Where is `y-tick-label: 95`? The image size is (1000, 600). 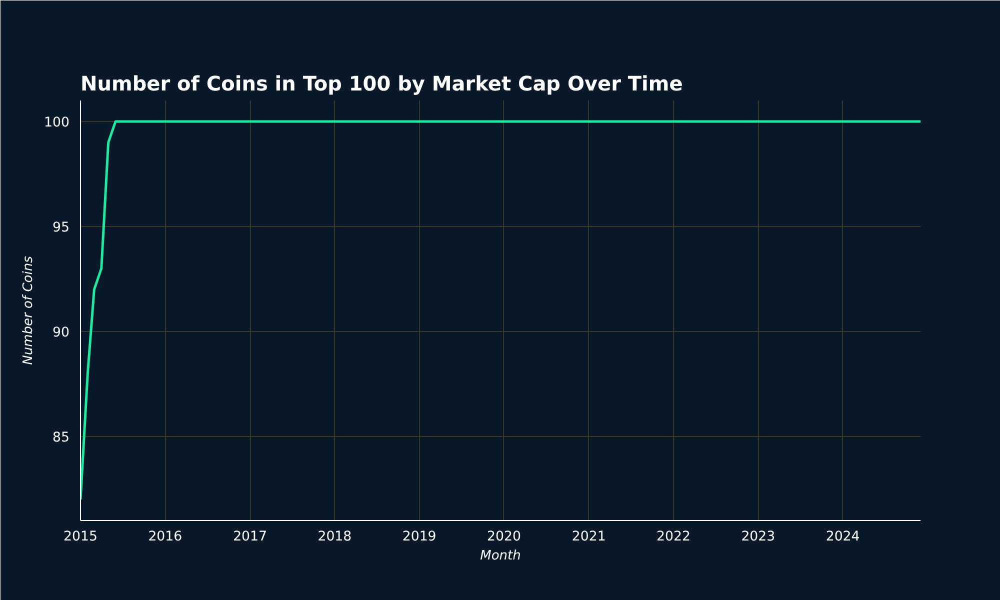
y-tick-label: 95 is located at coordinates (61, 228).